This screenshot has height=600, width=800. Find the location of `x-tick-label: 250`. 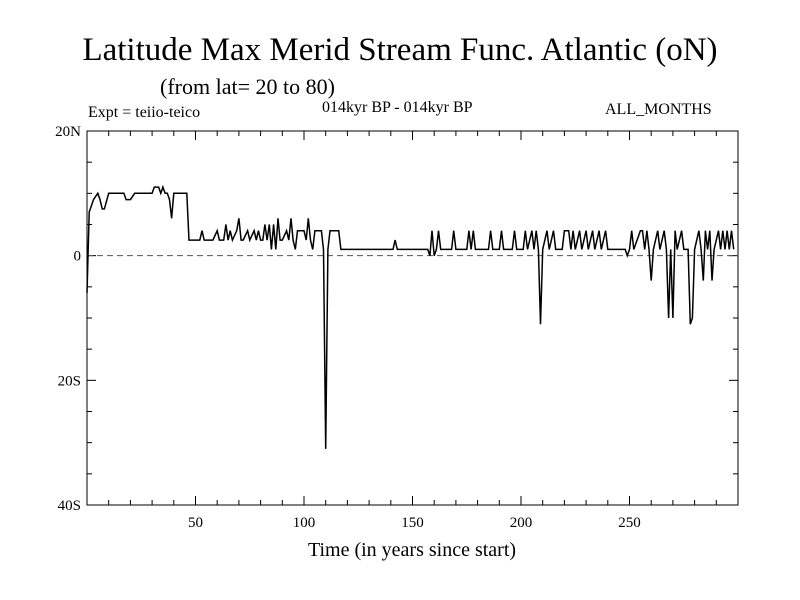

x-tick-label: 250 is located at coordinates (629, 523).